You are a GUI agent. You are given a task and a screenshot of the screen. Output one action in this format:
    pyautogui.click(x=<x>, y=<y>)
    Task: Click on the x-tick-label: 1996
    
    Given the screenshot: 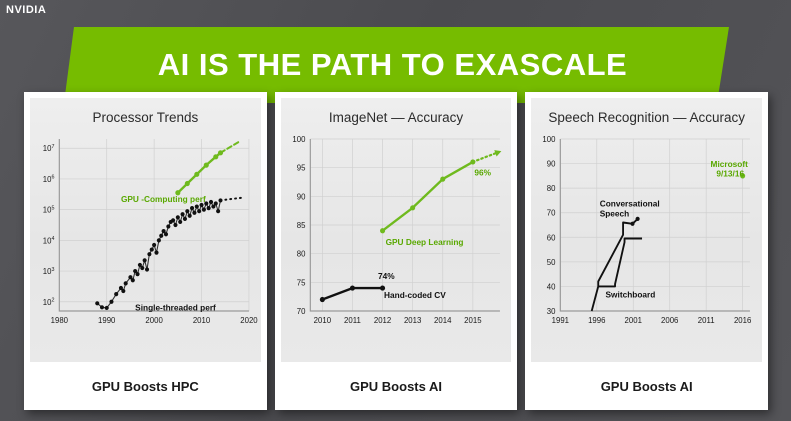 What is the action you would take?
    pyautogui.click(x=597, y=320)
    